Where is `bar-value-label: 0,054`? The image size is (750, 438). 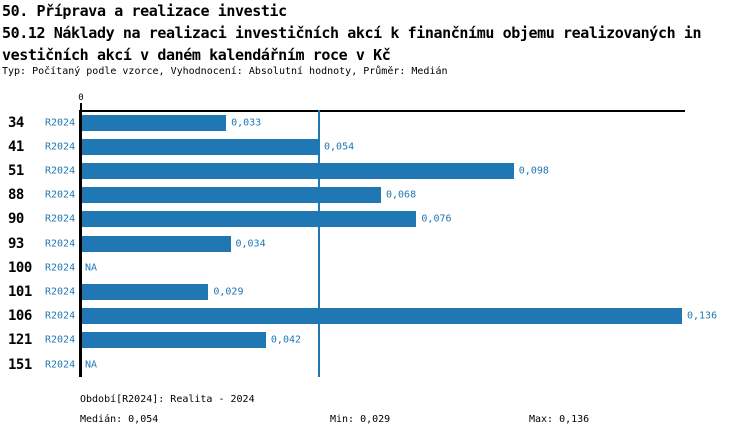
bar-value-label: 0,054 is located at coordinates (339, 147).